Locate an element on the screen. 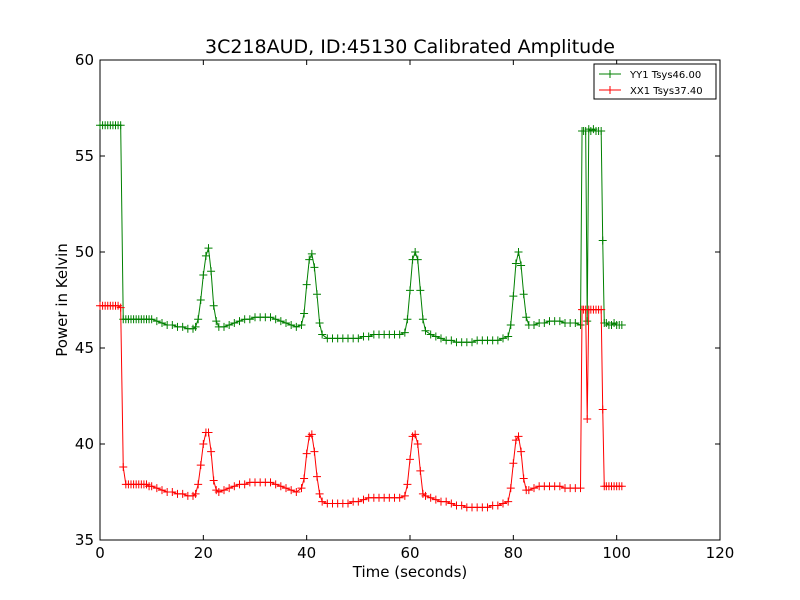 The height and width of the screenshot is (600, 800). y-axis-label: Power in Kelvin is located at coordinates (62, 300).